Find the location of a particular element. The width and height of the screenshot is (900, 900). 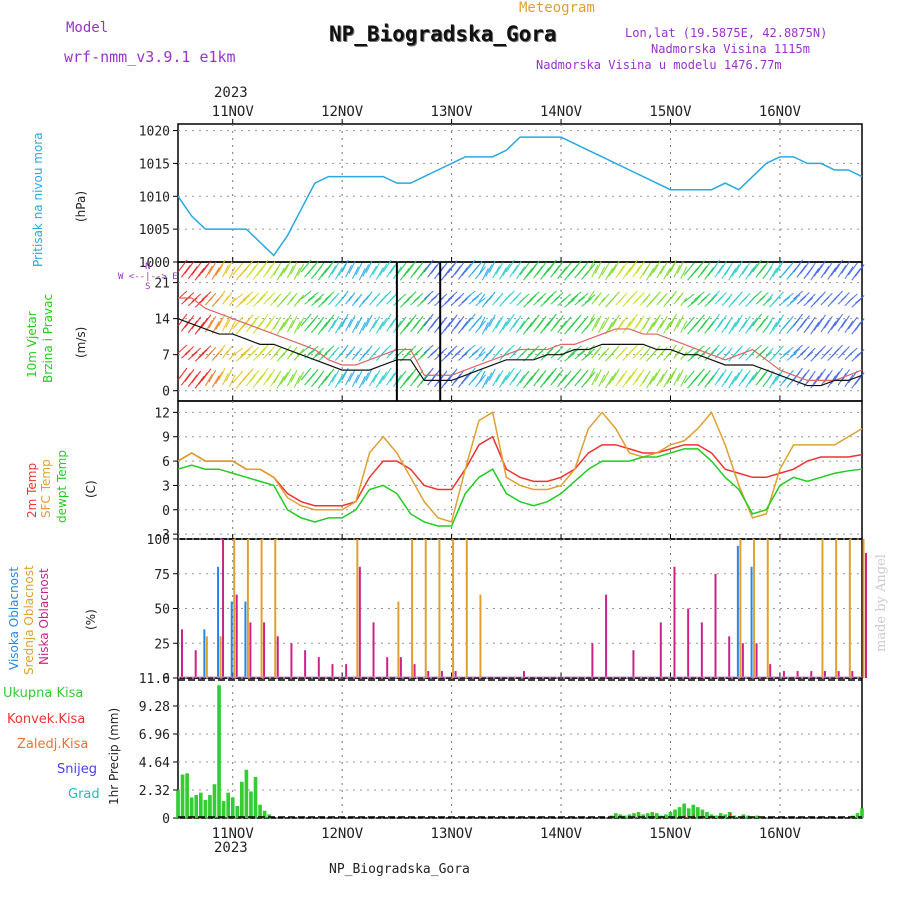

ytick-label-wind: 21 is located at coordinates (162, 284).